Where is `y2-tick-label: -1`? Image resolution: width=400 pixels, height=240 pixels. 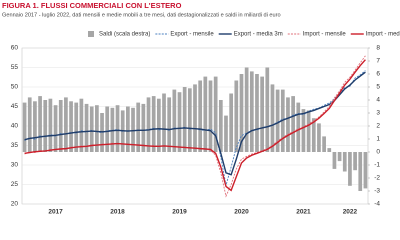
y2-tick-label: -1 is located at coordinates (377, 165).